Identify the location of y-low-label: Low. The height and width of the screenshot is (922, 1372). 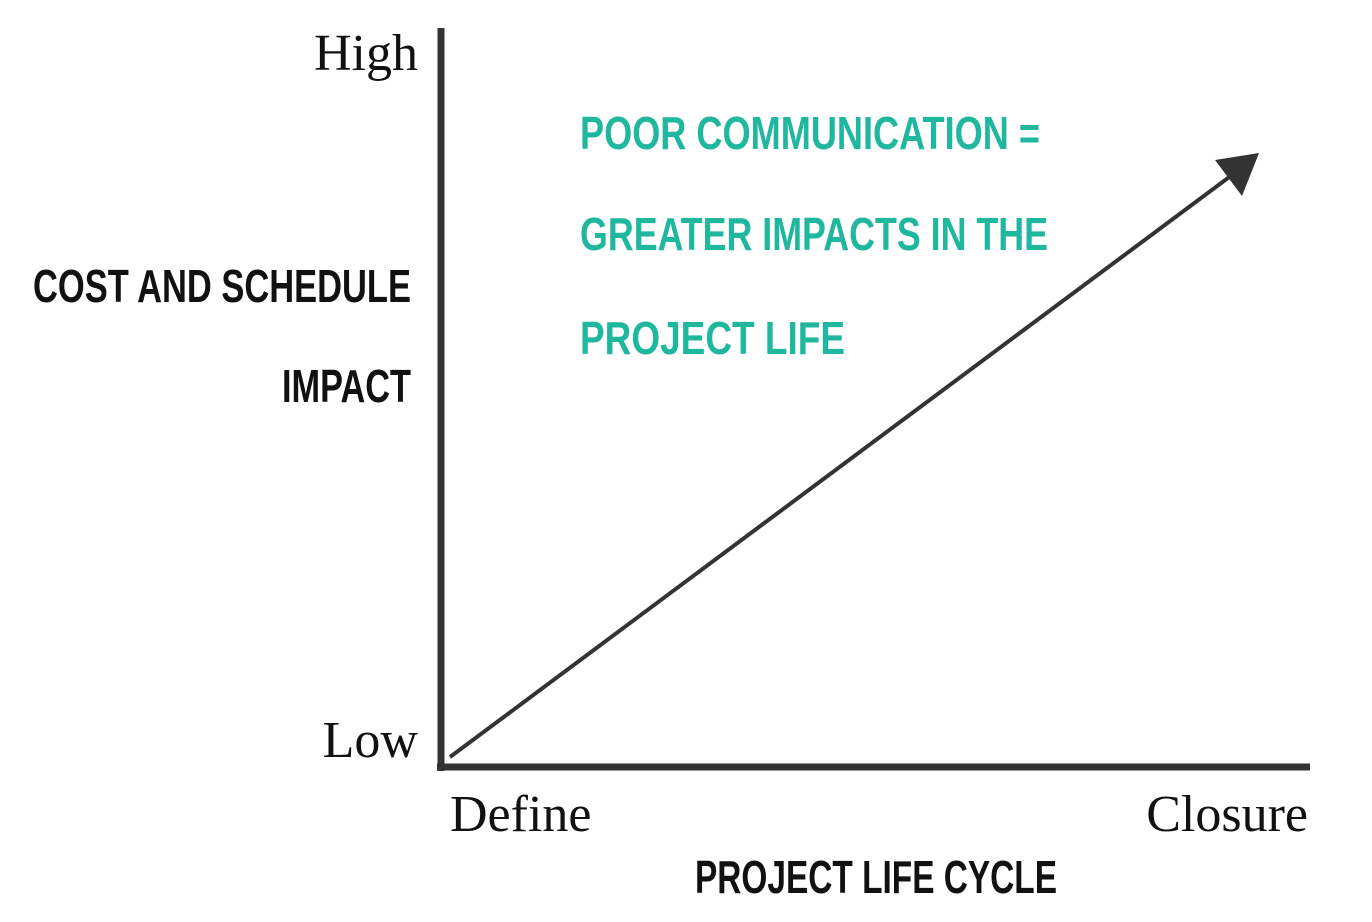
(371, 740).